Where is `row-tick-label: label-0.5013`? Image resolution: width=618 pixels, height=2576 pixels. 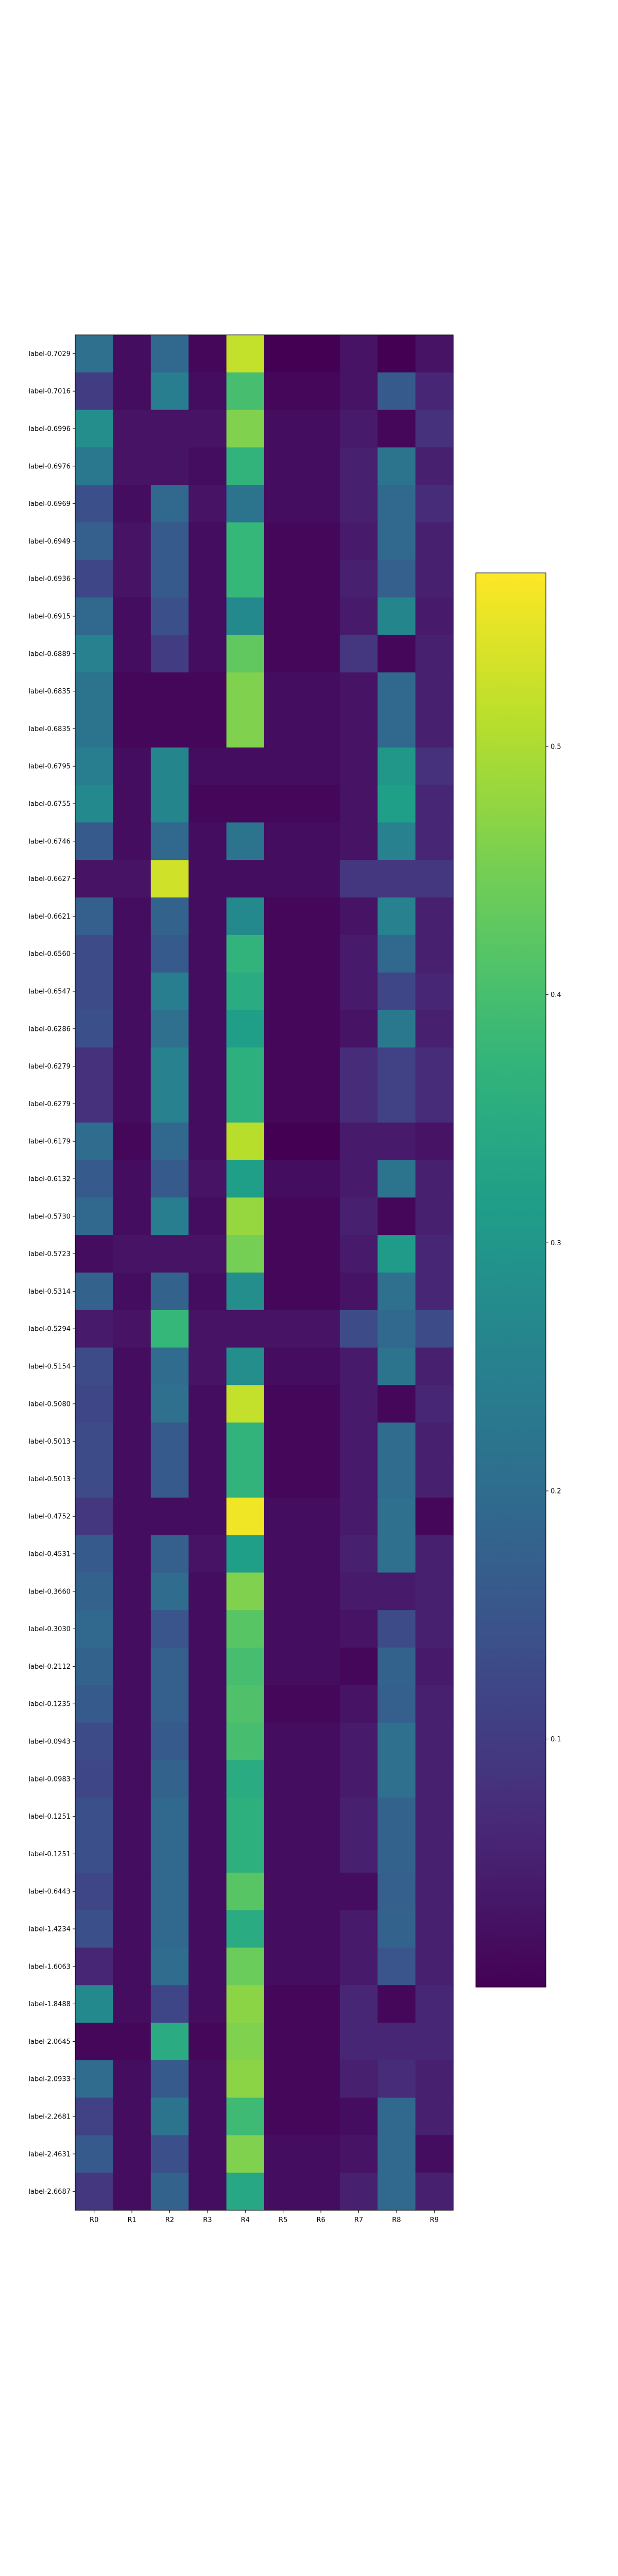
row-tick-label: label-0.5013 is located at coordinates (49, 1479).